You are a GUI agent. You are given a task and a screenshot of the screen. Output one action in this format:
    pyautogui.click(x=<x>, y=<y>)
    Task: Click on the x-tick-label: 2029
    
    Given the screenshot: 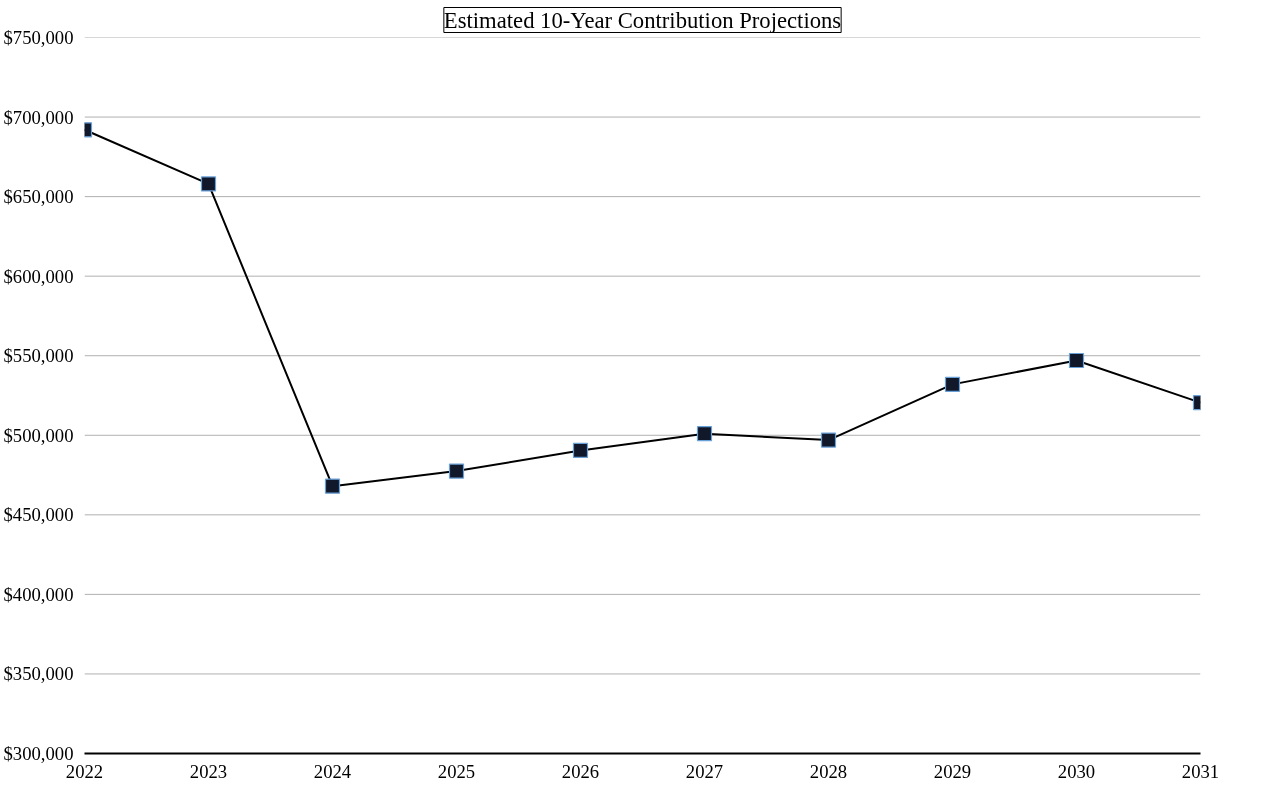 What is the action you would take?
    pyautogui.click(x=952, y=771)
    